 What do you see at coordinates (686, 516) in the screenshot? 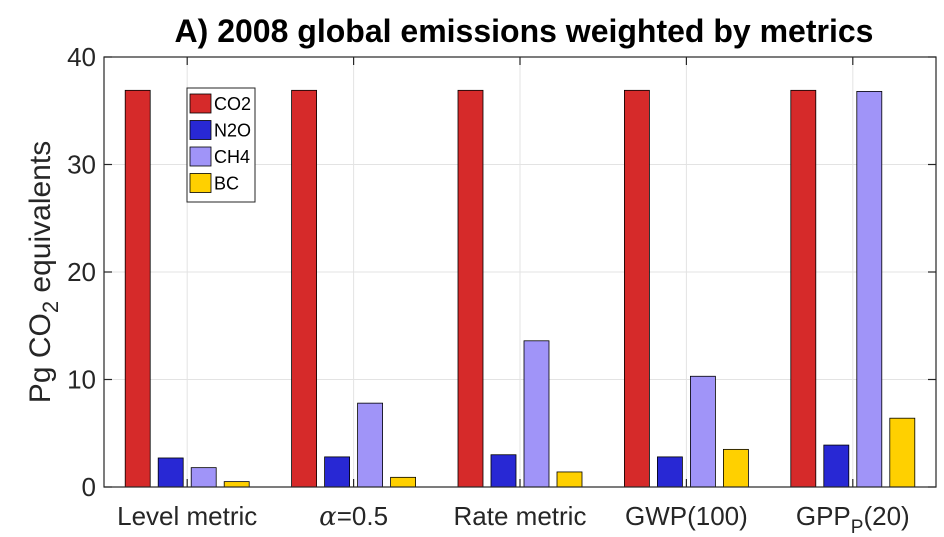
I see `x-tick-label-3: GWP(100)` at bounding box center [686, 516].